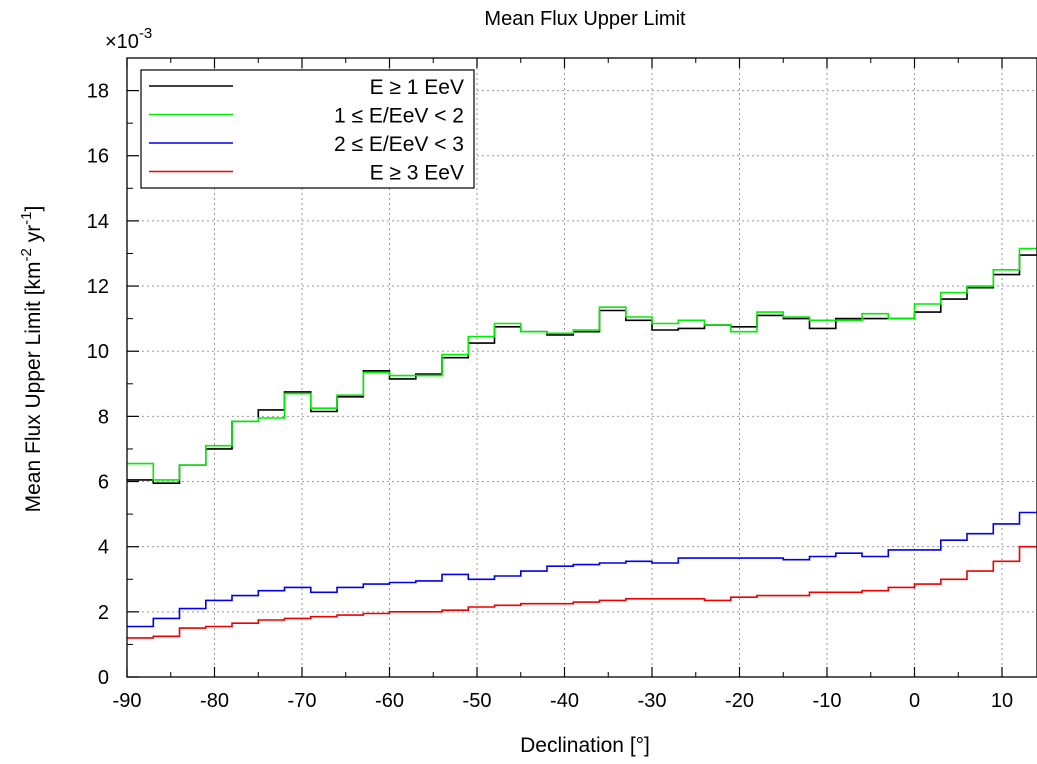  Describe the element at coordinates (302, 701) in the screenshot. I see `x-tick-label: -70` at that location.